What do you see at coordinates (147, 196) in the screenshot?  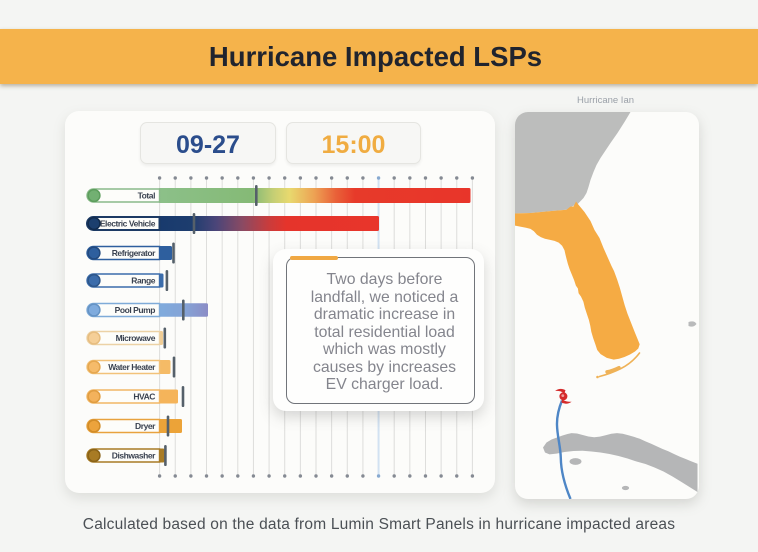 I see `svg-text: Total` at bounding box center [147, 196].